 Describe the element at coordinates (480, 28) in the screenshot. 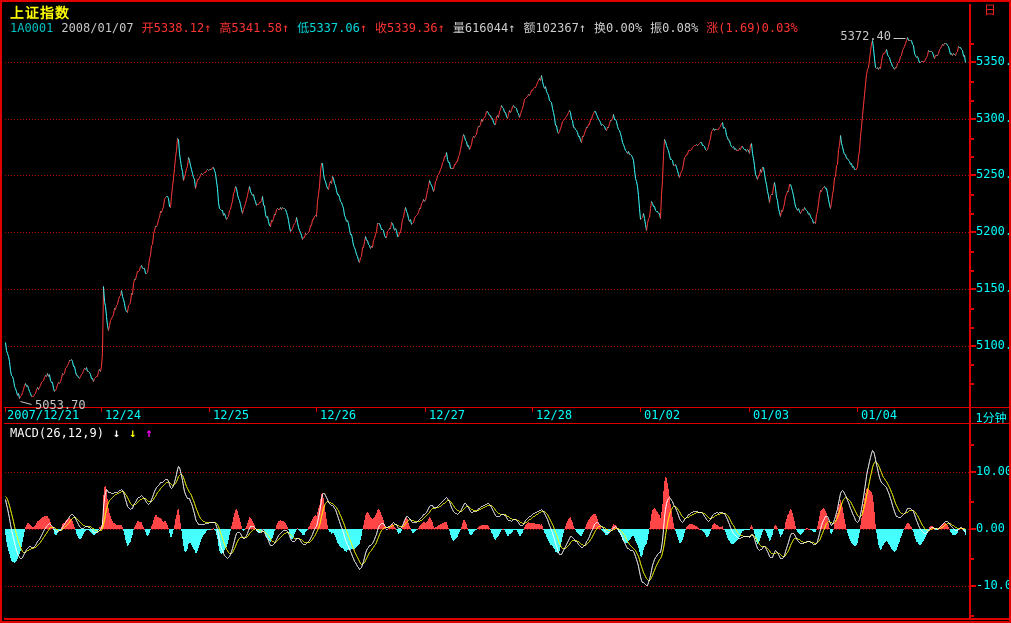

I see `stat-item: 量616044` at that location.